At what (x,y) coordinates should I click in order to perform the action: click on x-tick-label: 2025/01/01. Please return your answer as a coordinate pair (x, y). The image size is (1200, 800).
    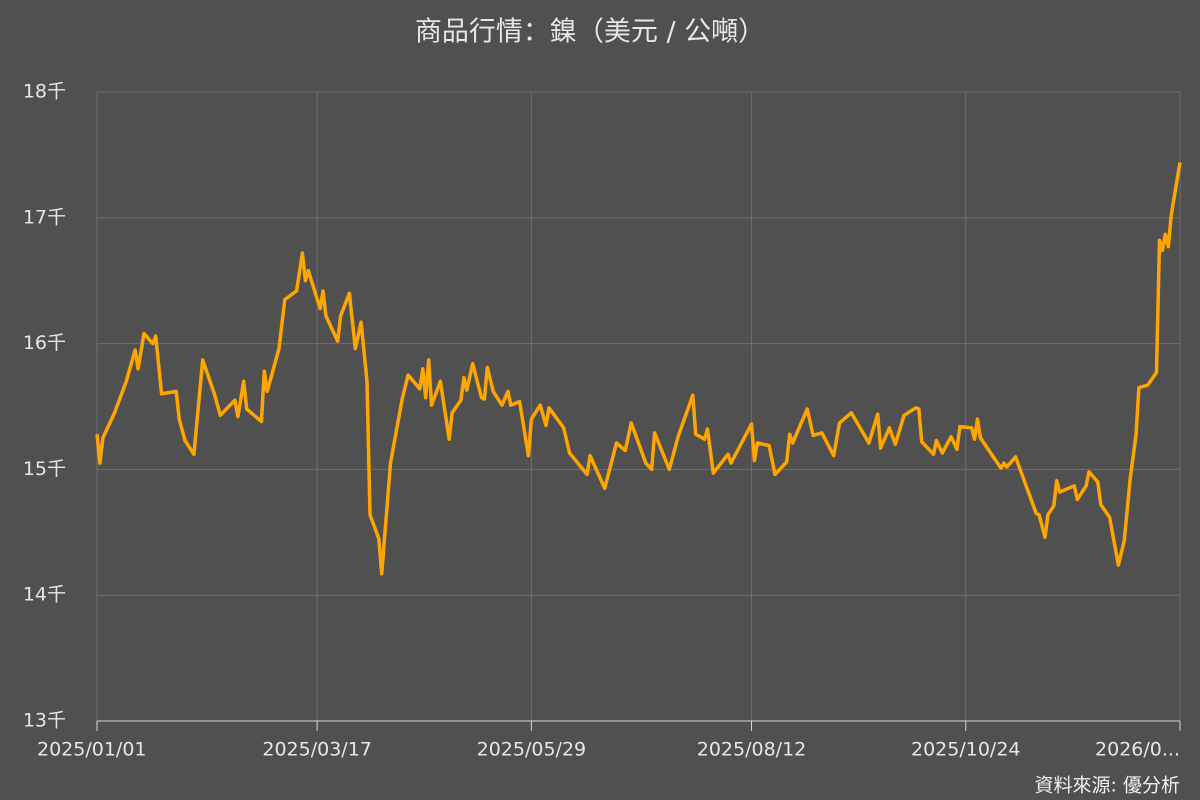
    Looking at the image, I should click on (92, 750).